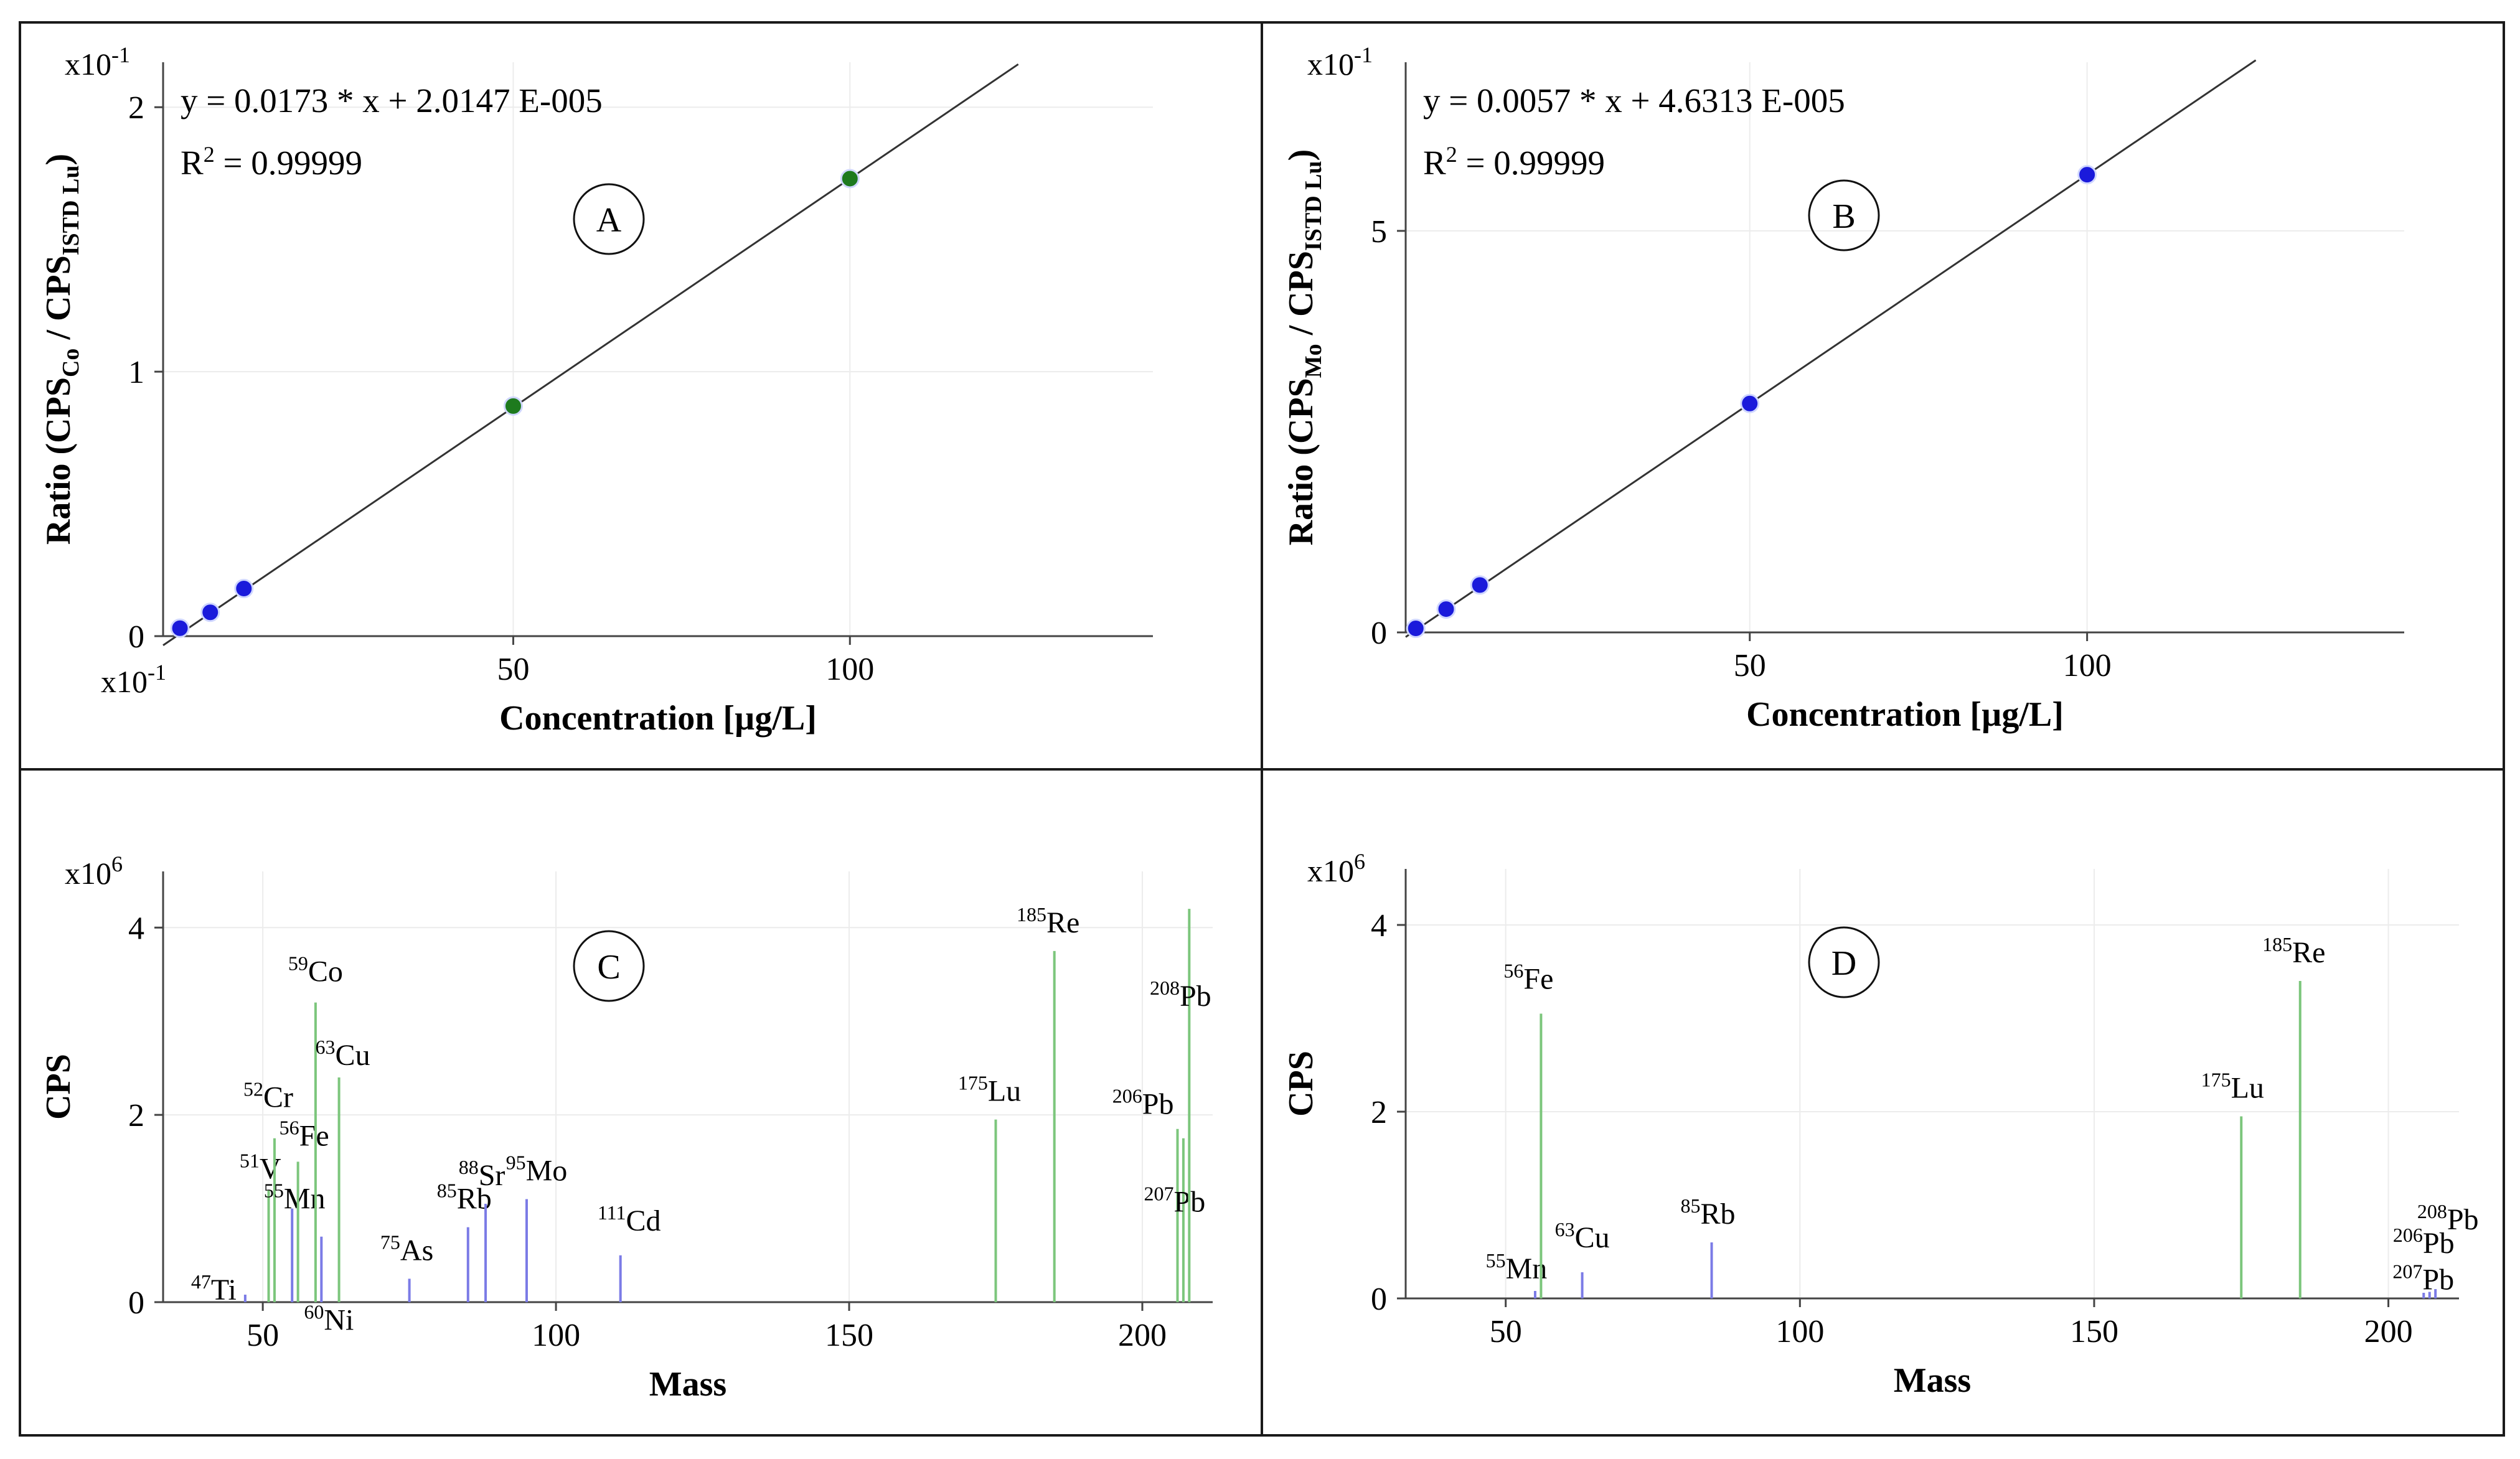 The height and width of the screenshot is (1459, 2520). Describe the element at coordinates (492, 1175) in the screenshot. I see `peak-label-element: Sr` at that location.